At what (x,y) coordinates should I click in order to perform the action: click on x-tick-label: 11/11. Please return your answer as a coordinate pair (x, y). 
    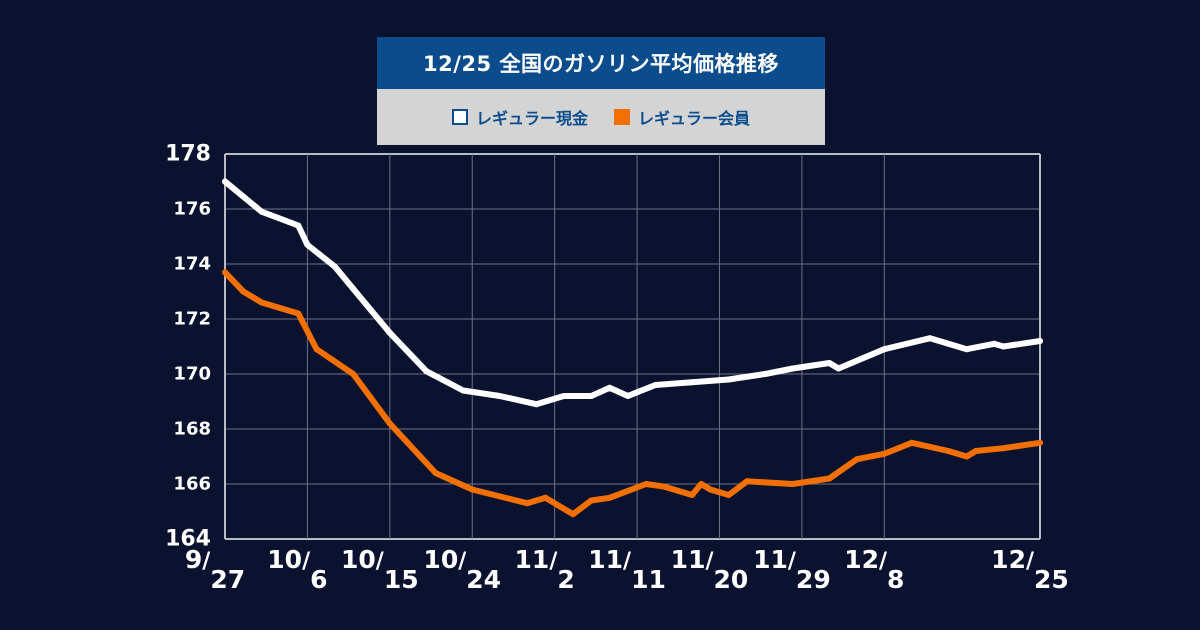
    Looking at the image, I should click on (627, 569).